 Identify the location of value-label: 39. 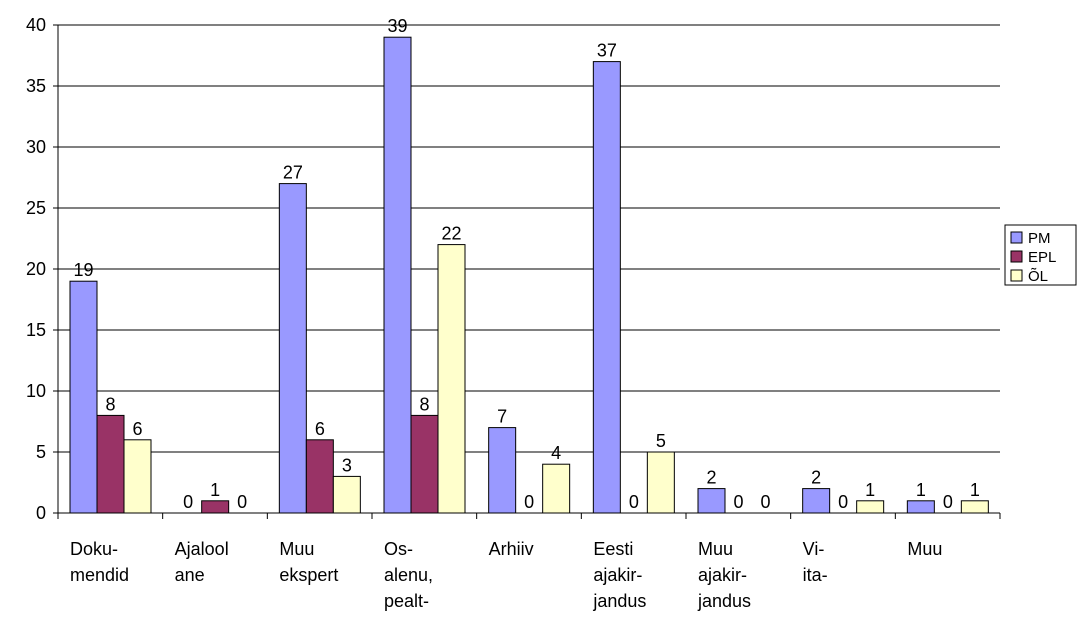
(397, 26).